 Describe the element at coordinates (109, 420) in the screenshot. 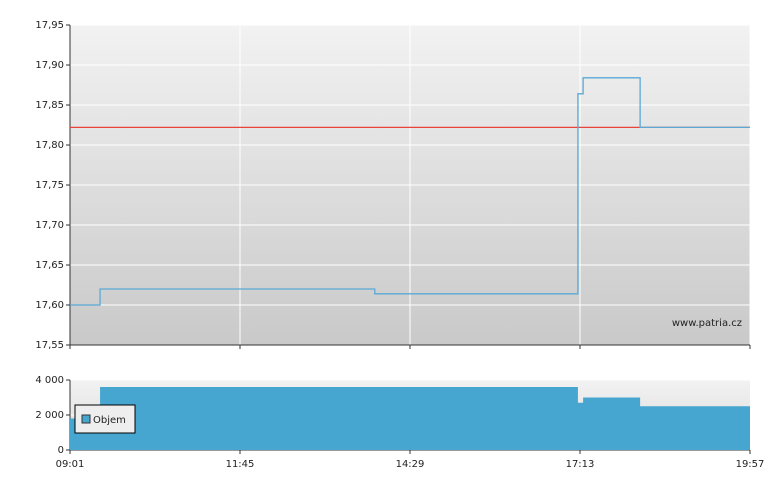

I see `legend-label: Objem` at that location.